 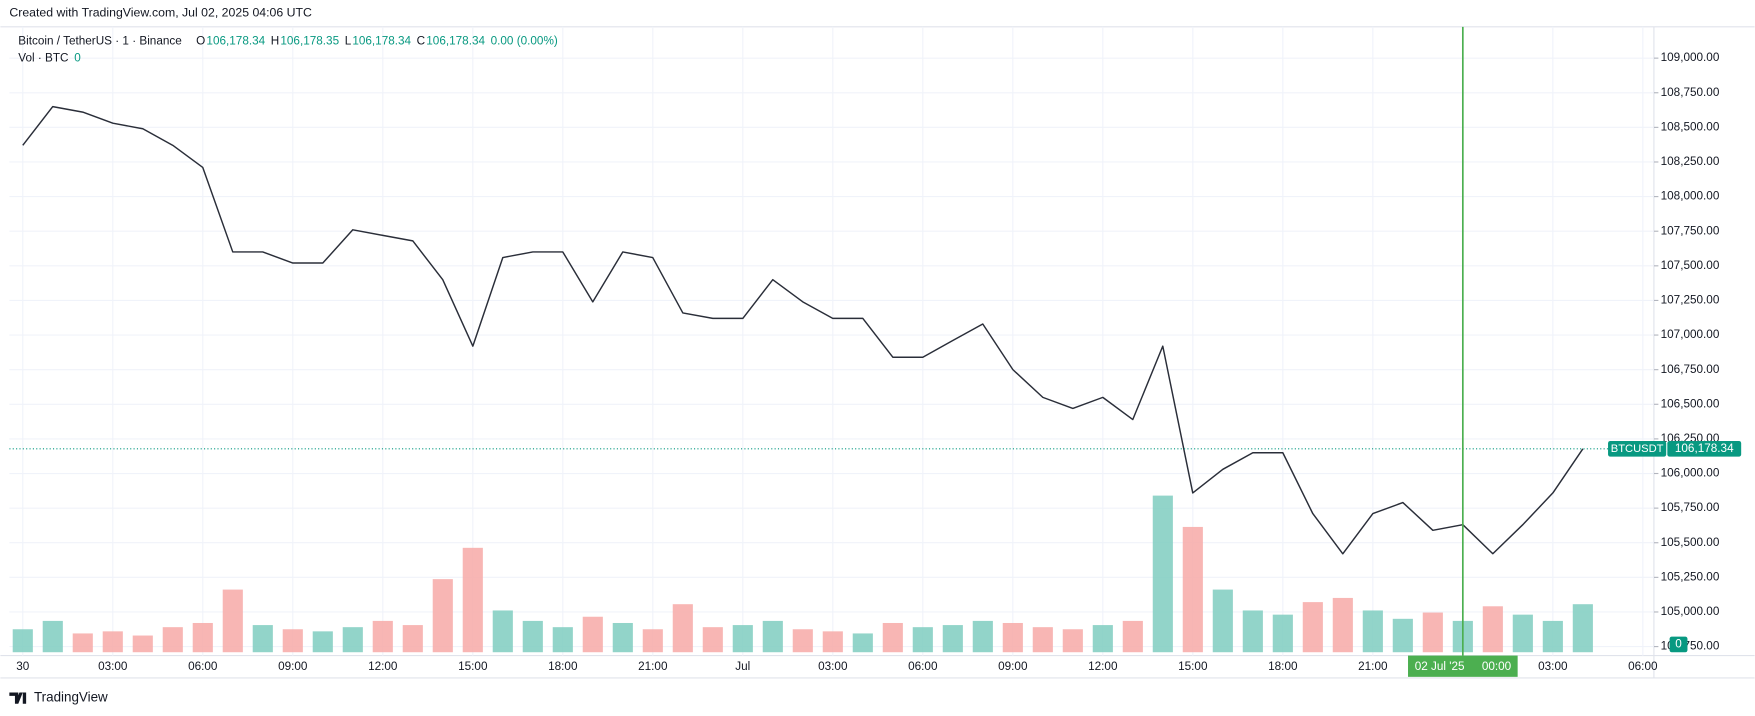 I want to click on change: 0.00 (0.00%), so click(x=524, y=40).